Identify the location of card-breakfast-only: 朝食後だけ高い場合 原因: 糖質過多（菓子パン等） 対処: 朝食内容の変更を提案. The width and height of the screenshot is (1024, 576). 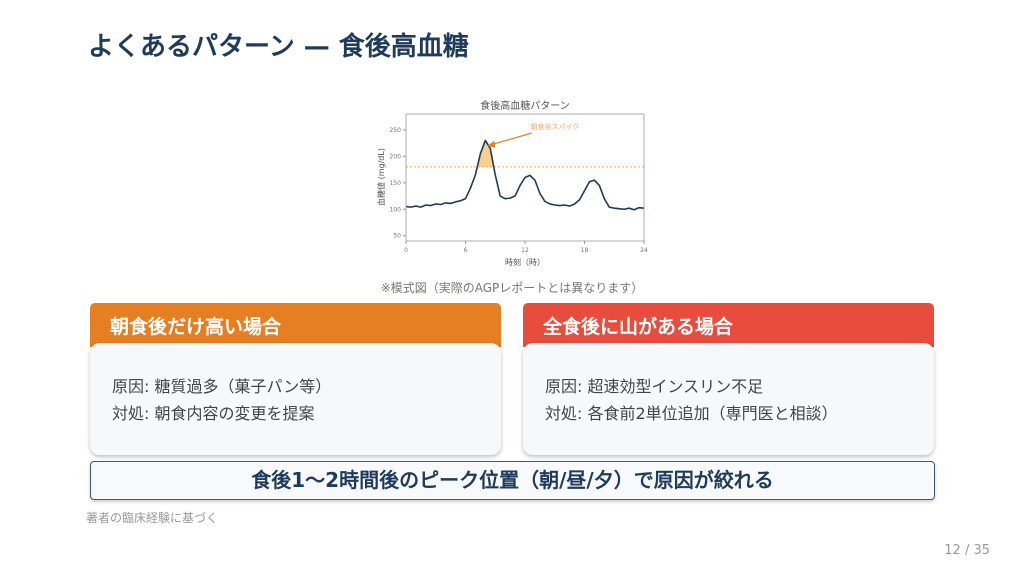
(295, 379).